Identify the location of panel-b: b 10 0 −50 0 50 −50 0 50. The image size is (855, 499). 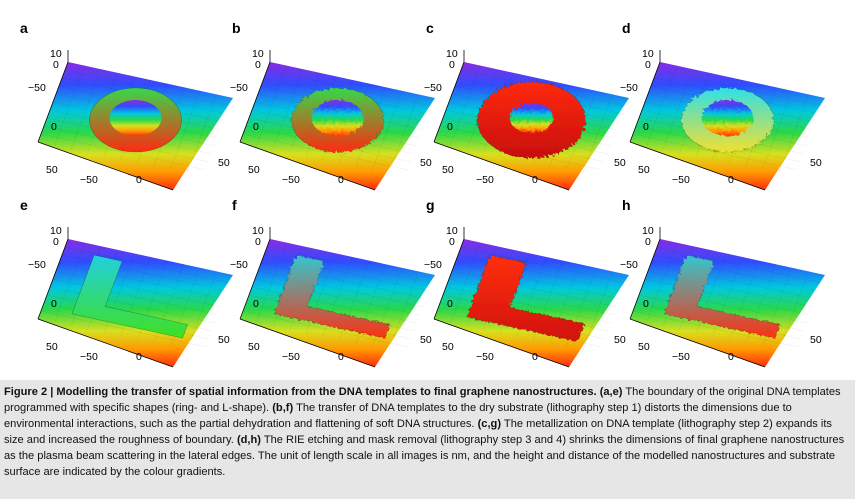
(332, 112).